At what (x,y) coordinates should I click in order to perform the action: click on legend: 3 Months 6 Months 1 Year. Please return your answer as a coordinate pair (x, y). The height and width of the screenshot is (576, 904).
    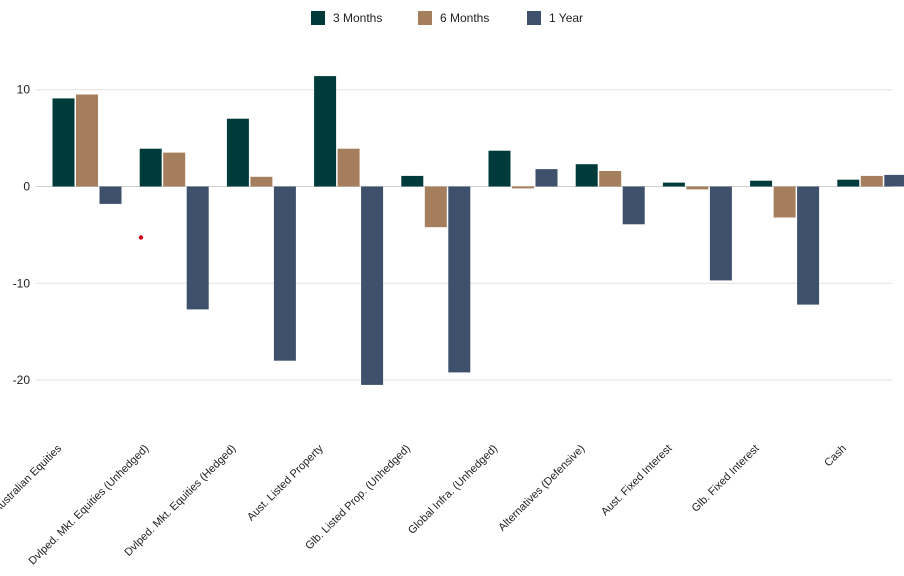
    Looking at the image, I should click on (447, 18).